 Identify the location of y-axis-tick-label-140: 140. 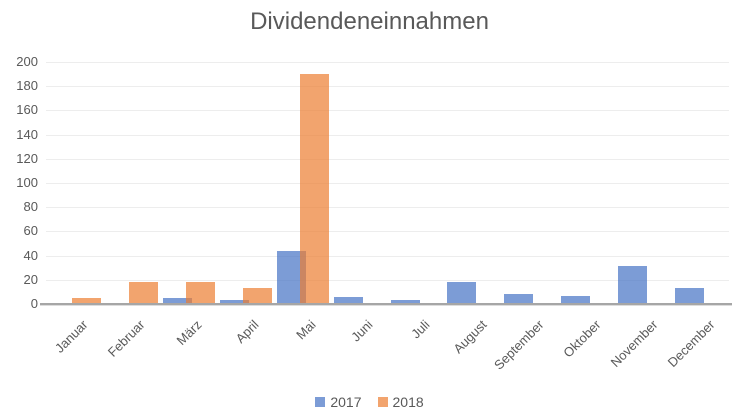
(27, 134).